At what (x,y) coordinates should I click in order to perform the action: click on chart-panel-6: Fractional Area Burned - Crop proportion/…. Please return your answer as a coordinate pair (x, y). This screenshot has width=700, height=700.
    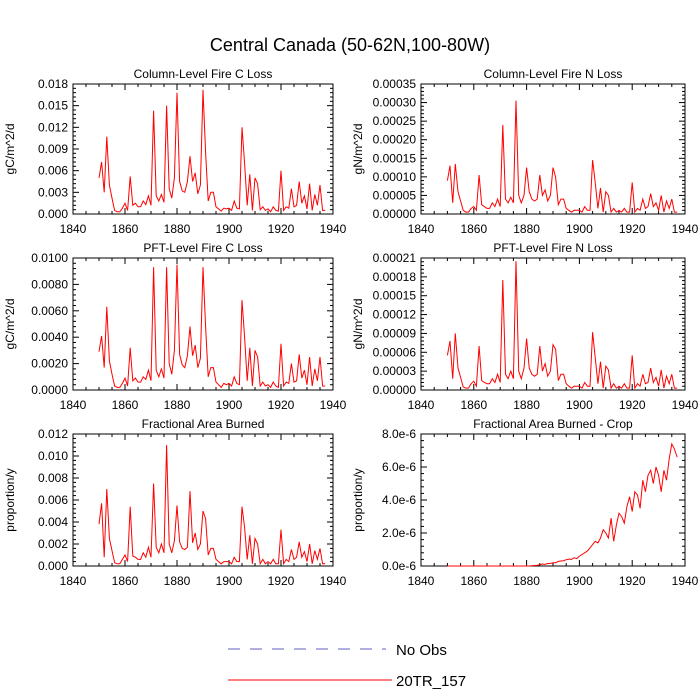
    Looking at the image, I should click on (525, 502).